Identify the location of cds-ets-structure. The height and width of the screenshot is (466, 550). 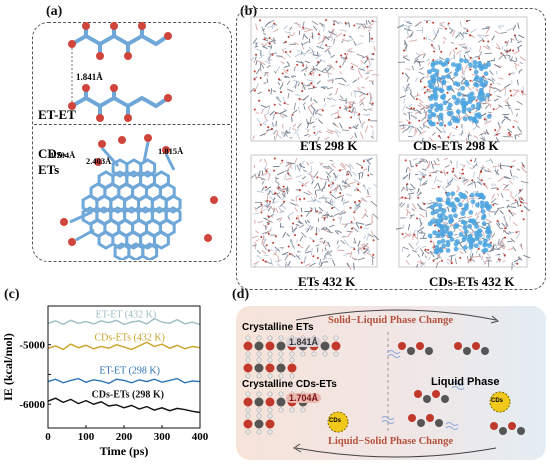
(139, 197).